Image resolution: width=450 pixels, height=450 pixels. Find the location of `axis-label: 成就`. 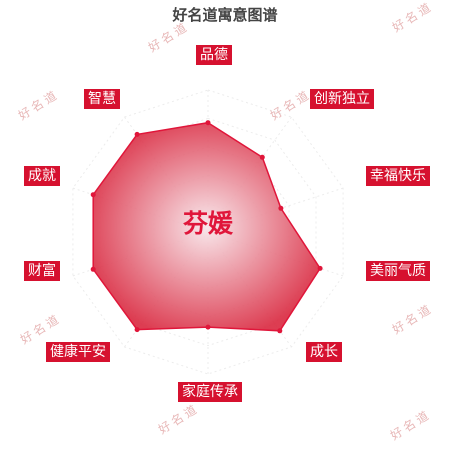

axis-label: 成就 is located at coordinates (42, 176).